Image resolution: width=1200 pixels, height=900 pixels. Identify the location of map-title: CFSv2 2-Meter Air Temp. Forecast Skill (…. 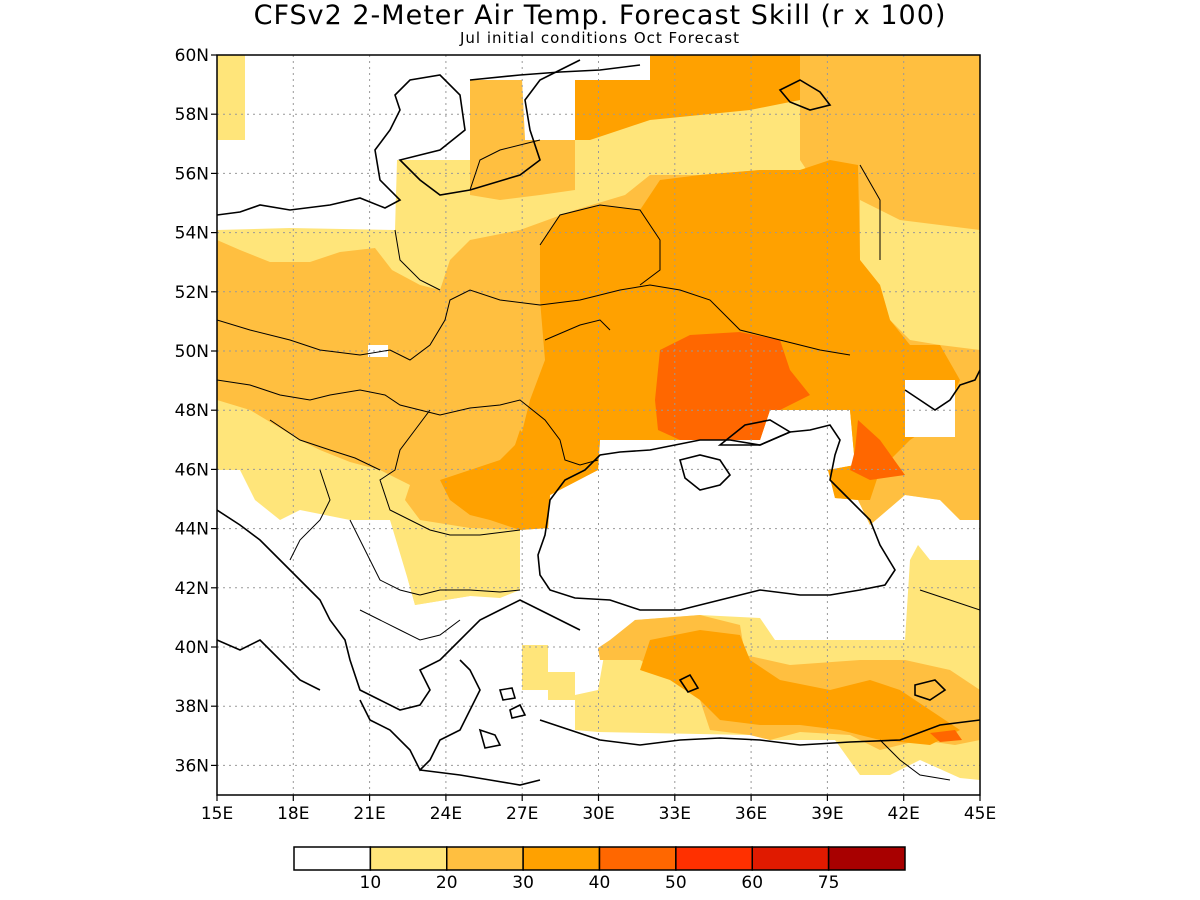
(600, 15).